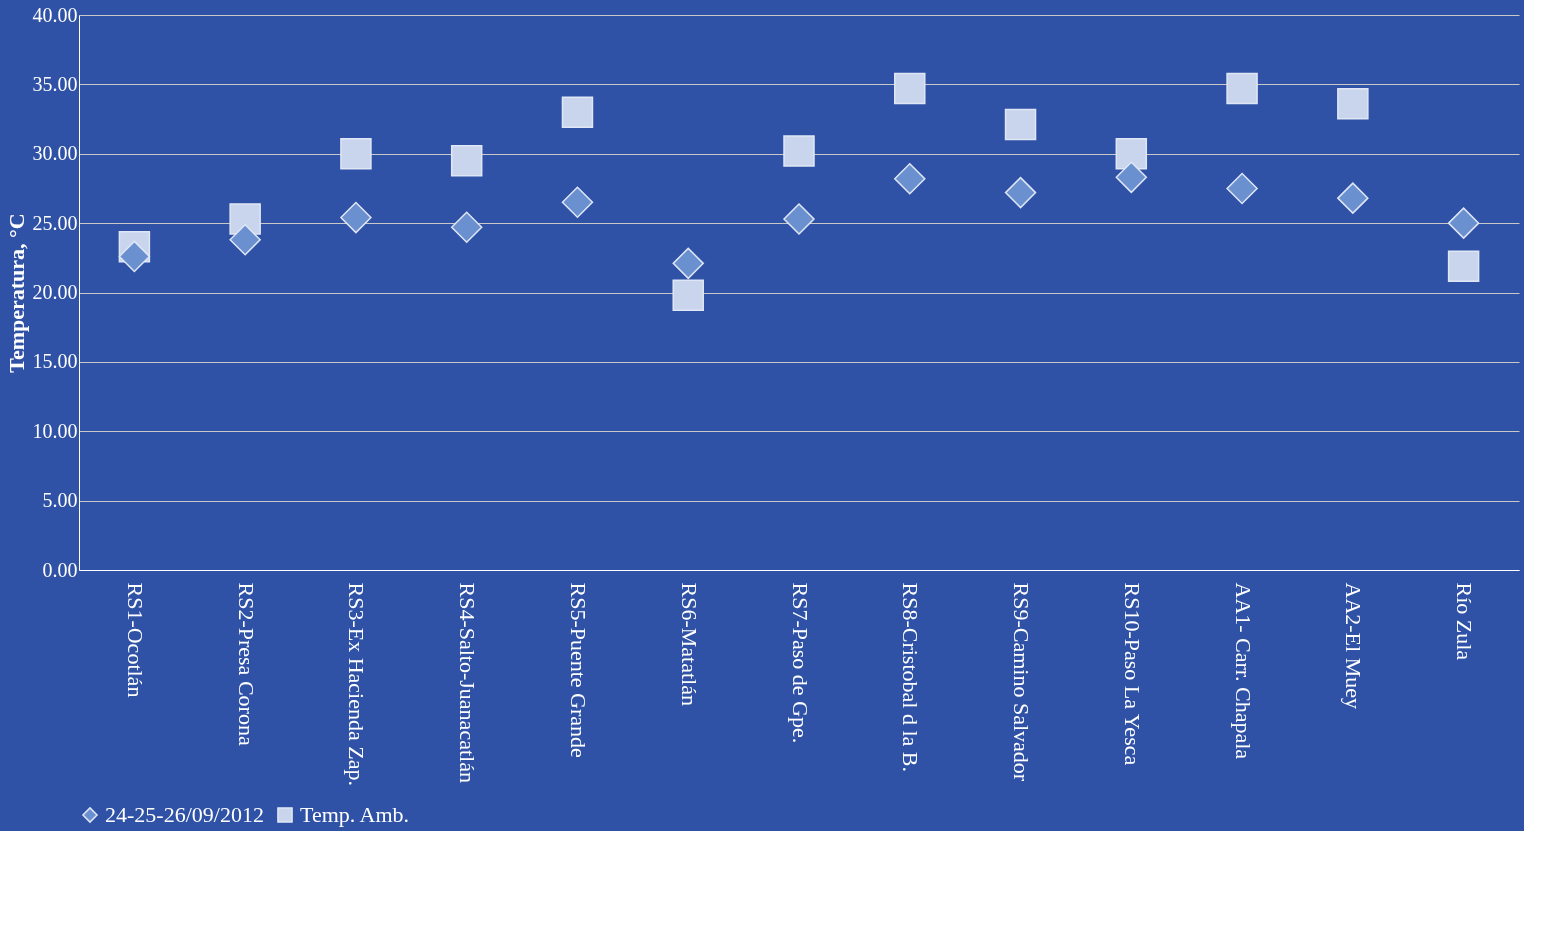  What do you see at coordinates (1132, 674) in the screenshot?
I see `x-tick-label: RS10-Paso La Yesca` at bounding box center [1132, 674].